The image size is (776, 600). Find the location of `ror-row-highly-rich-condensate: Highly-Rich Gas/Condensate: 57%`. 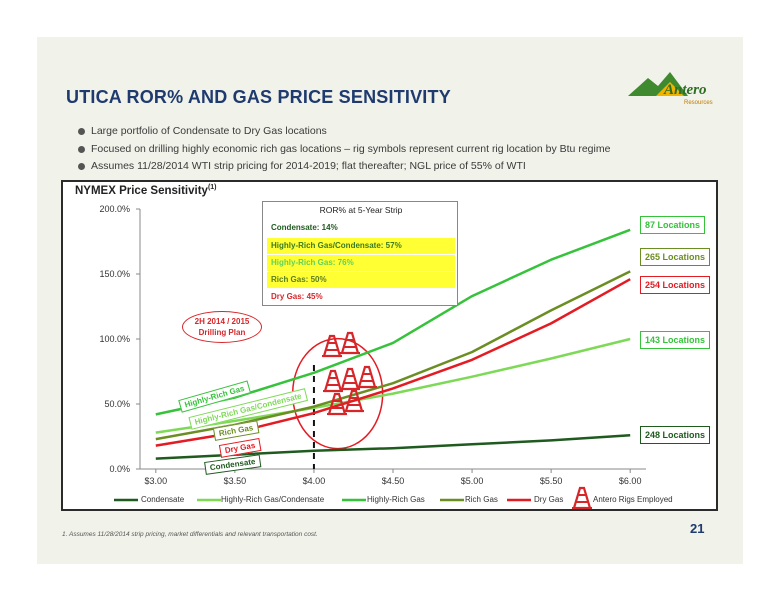

ror-row-highly-rich-condensate: Highly-Rich Gas/Condensate: 57% is located at coordinates (361, 246).